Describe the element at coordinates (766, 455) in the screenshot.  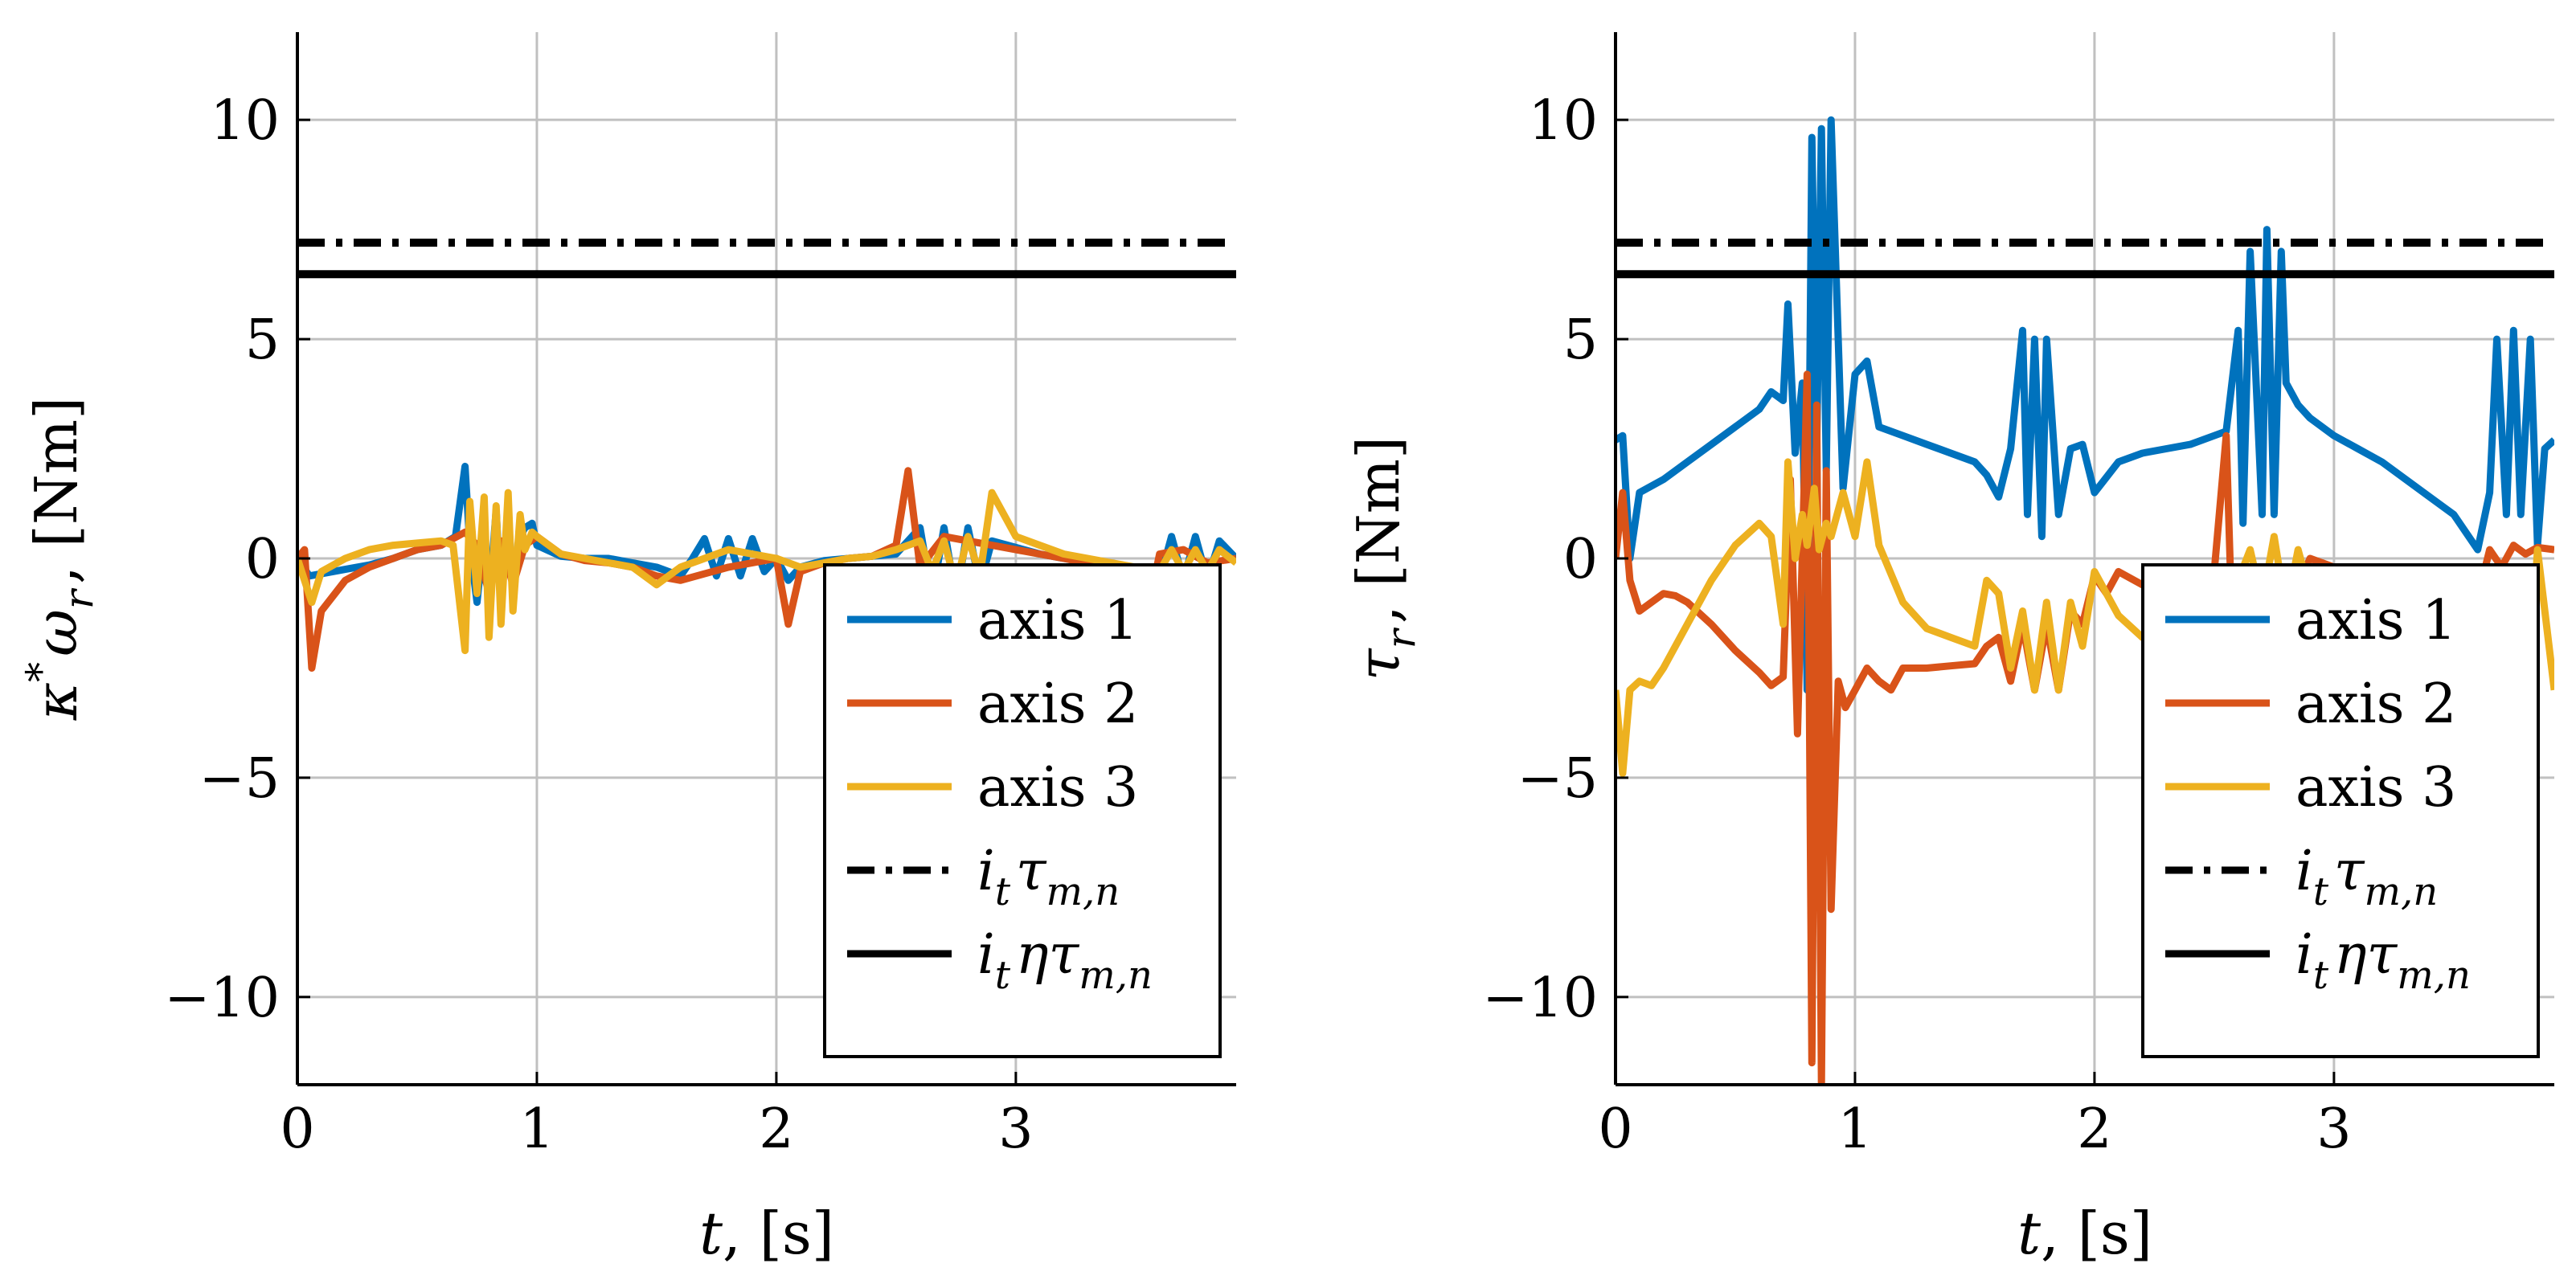
I see `series-group` at that location.